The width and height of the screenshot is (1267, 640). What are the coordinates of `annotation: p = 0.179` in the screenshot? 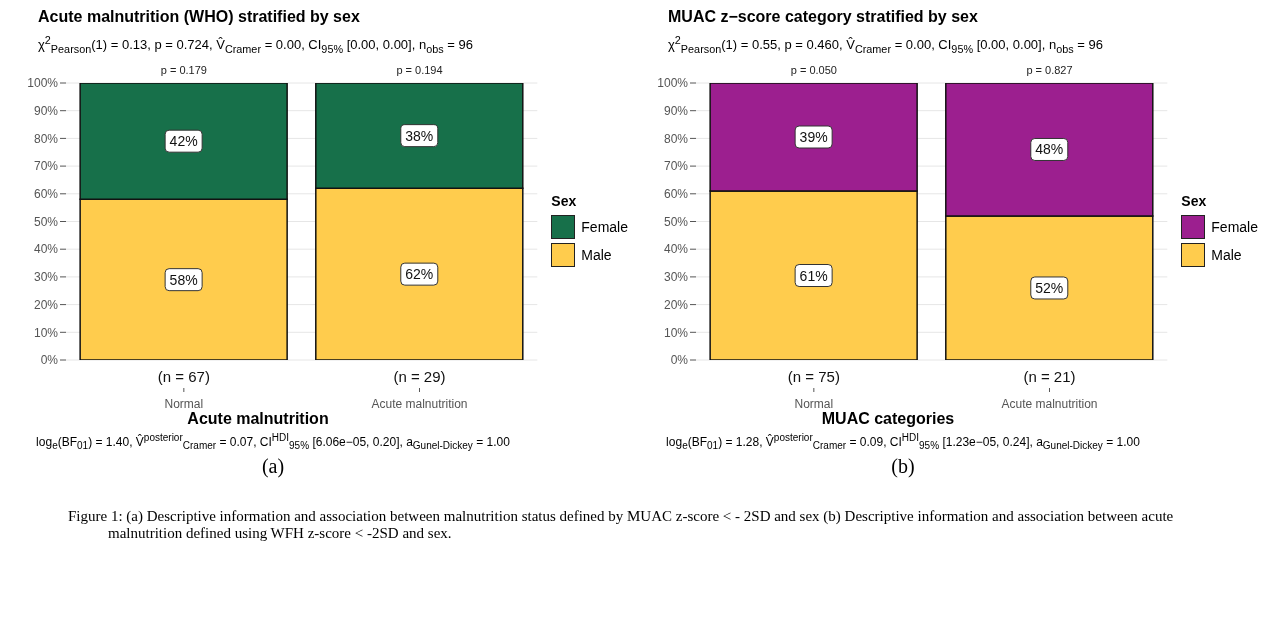 It's located at (183, 69).